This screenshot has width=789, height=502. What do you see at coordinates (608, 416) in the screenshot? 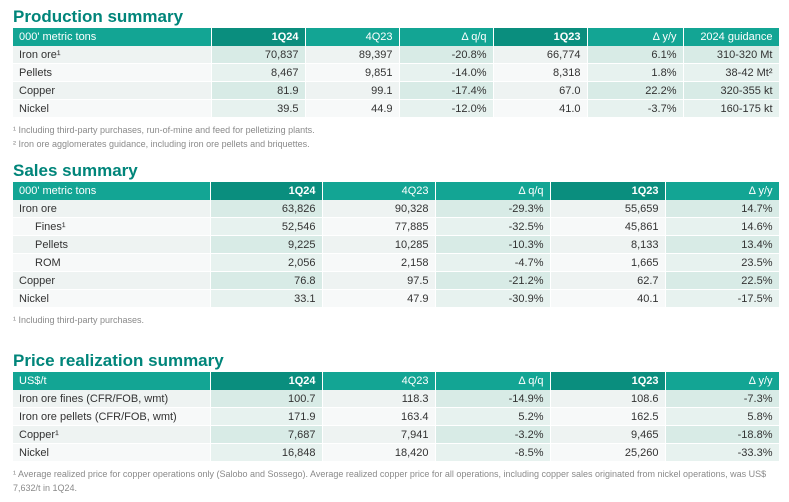
I see `table-cell: 162.5` at bounding box center [608, 416].